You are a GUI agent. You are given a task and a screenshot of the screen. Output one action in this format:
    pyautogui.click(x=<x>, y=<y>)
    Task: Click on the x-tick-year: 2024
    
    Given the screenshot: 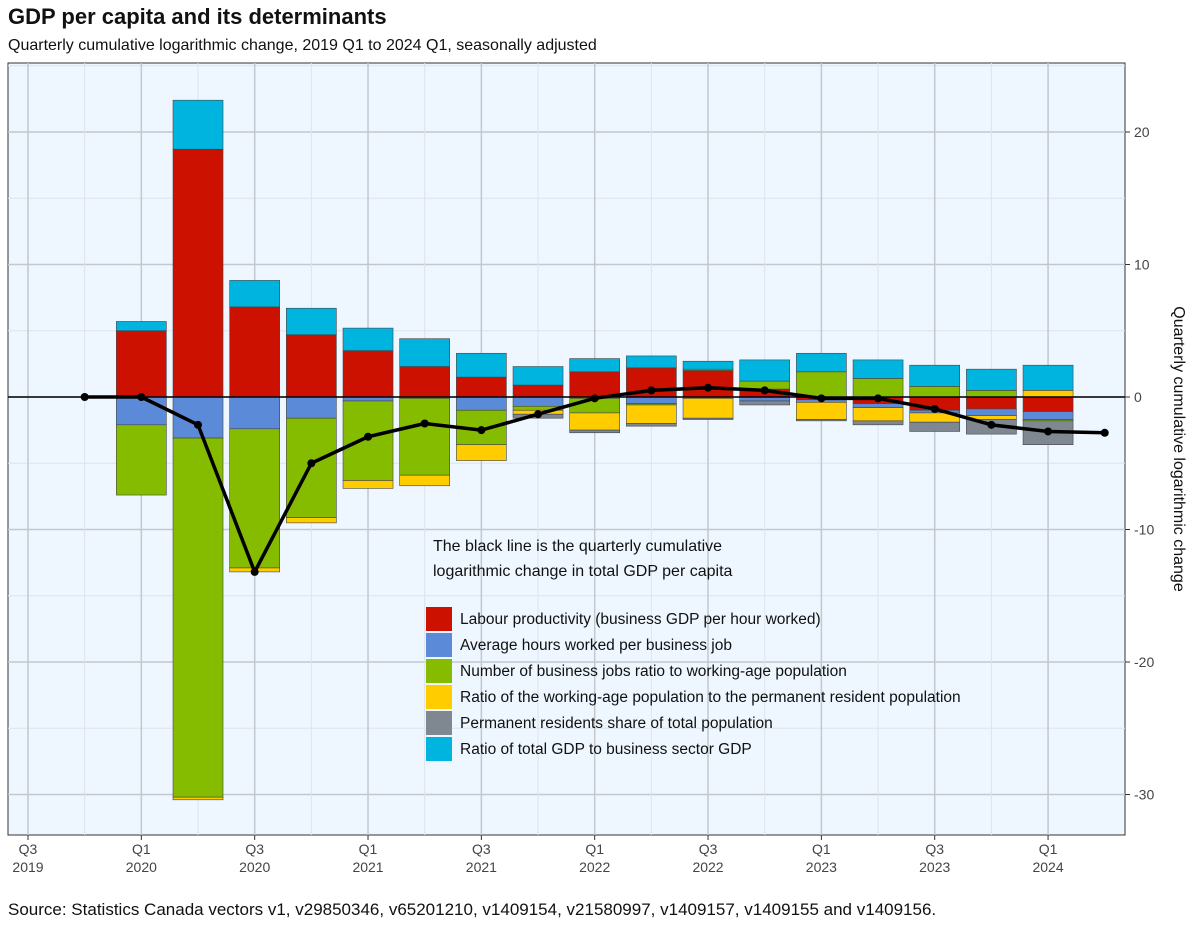 What is the action you would take?
    pyautogui.click(x=1047, y=867)
    